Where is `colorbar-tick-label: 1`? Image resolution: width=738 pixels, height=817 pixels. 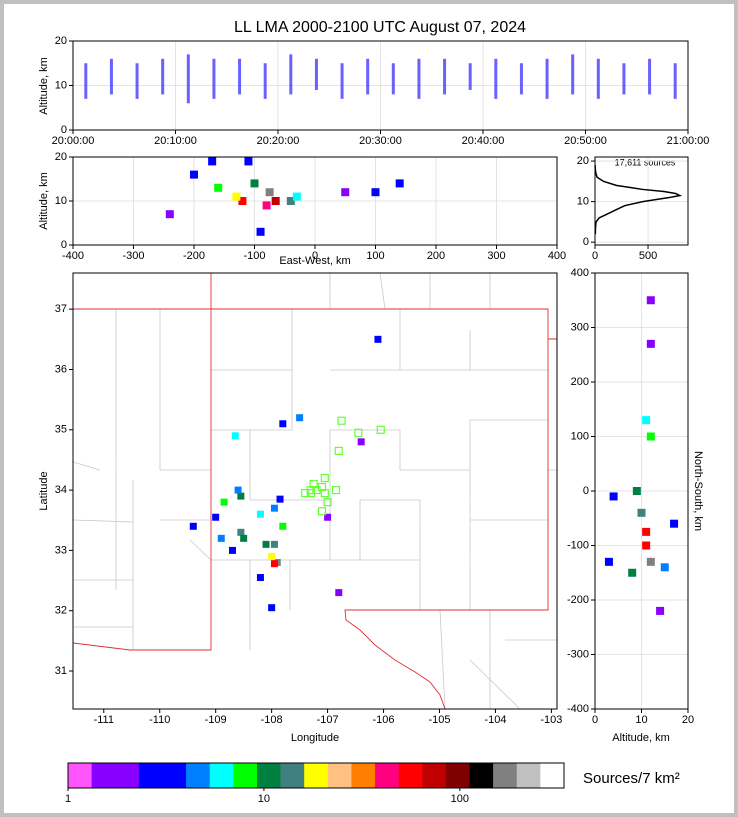 colorbar-tick-label: 1 is located at coordinates (68, 799).